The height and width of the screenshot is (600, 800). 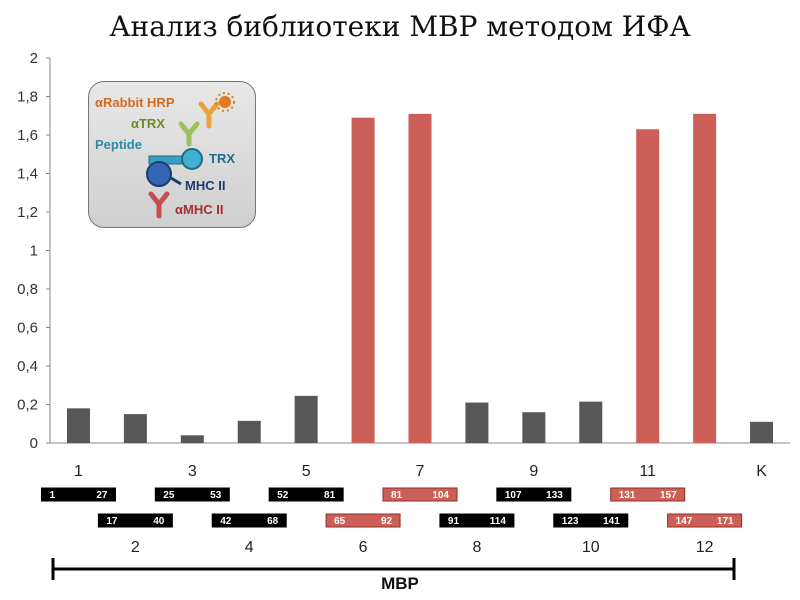 I want to click on legend-peptide: Peptide, so click(x=118, y=144).